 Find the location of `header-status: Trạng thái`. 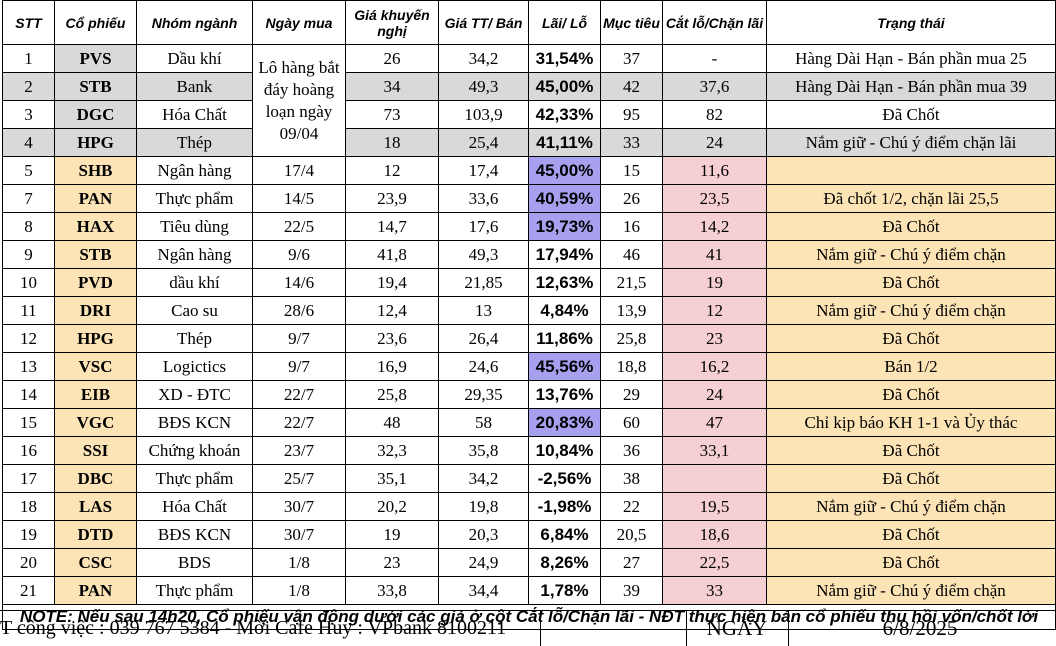

header-status: Trạng thái is located at coordinates (911, 22).